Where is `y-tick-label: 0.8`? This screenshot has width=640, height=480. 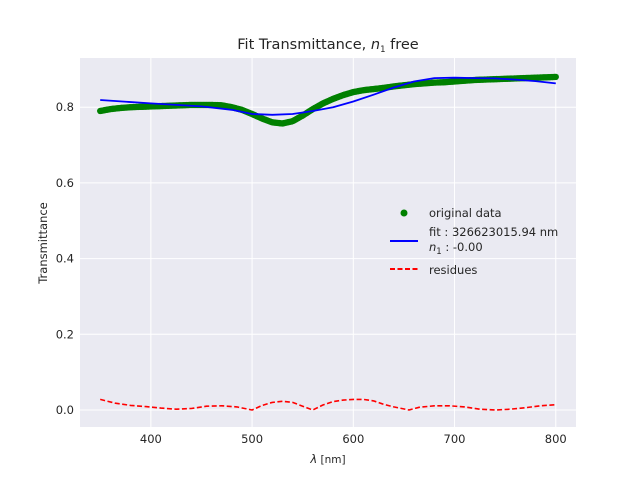 y-tick-label: 0.8 is located at coordinates (65, 107).